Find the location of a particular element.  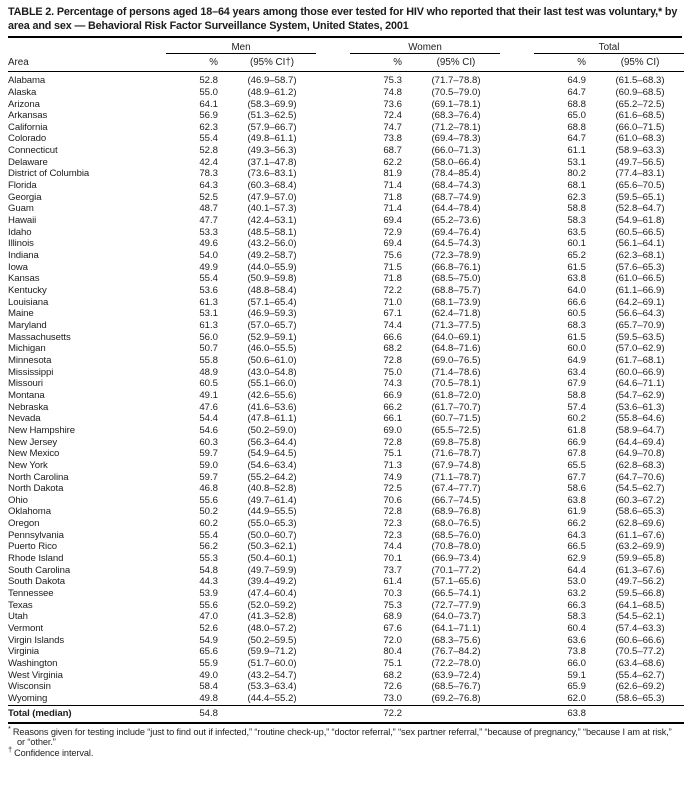

ci-cell: (39.4–49.2) is located at coordinates (272, 582).